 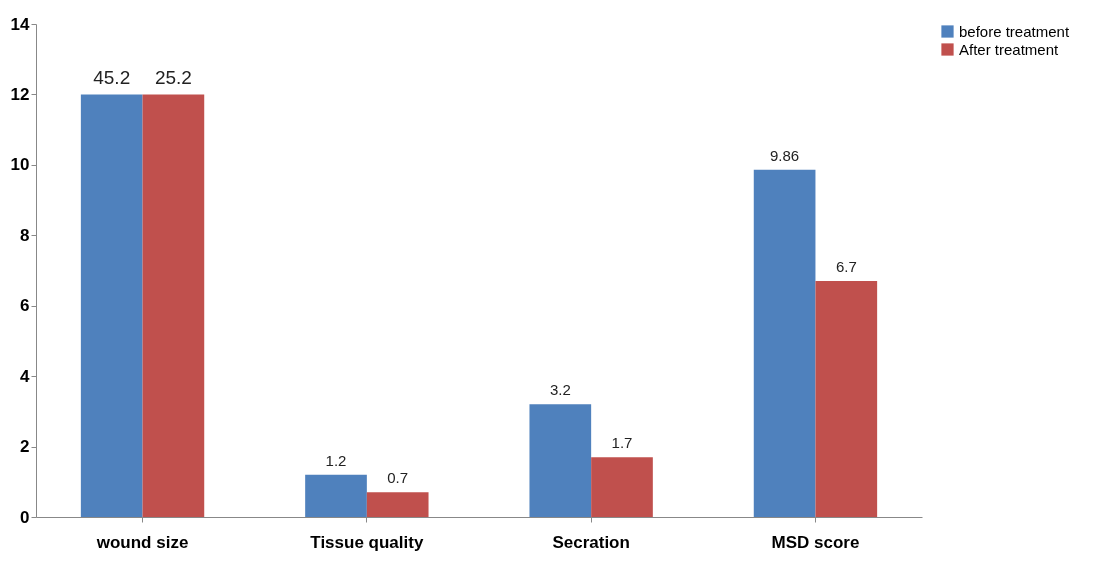 What do you see at coordinates (622, 443) in the screenshot?
I see `data-label: 1.7` at bounding box center [622, 443].